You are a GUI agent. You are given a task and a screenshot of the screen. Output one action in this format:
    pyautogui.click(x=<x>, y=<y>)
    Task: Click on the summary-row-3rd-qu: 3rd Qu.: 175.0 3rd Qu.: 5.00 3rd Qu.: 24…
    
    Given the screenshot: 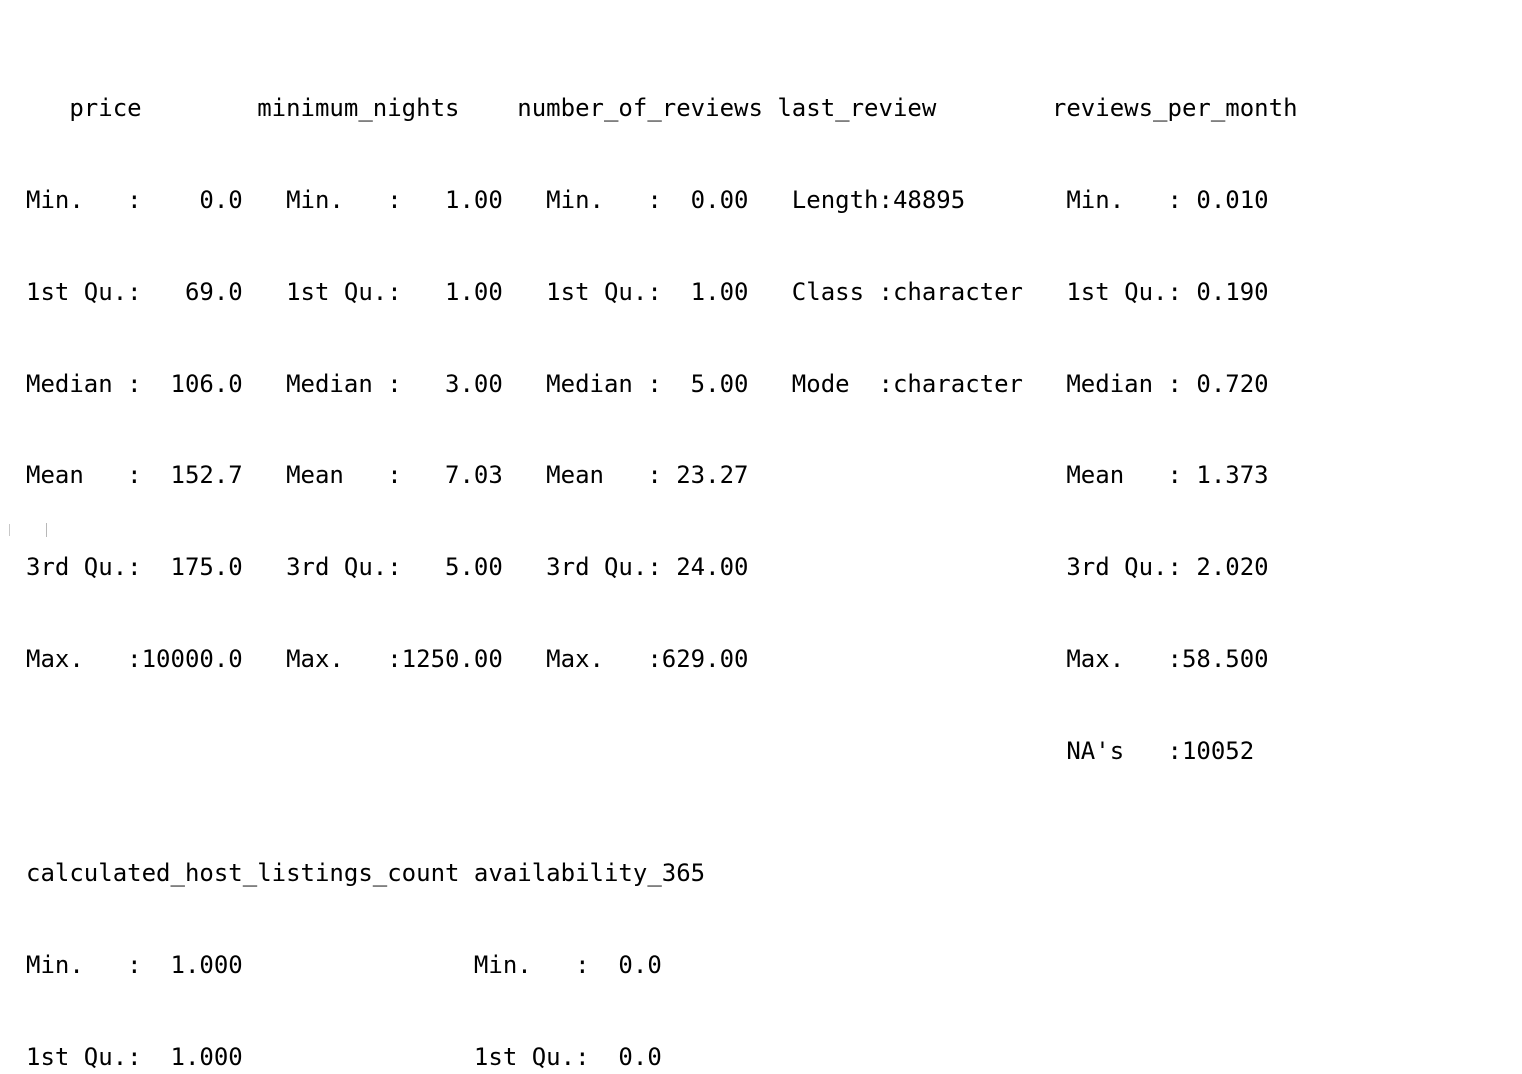 What is the action you would take?
    pyautogui.click(x=647, y=567)
    